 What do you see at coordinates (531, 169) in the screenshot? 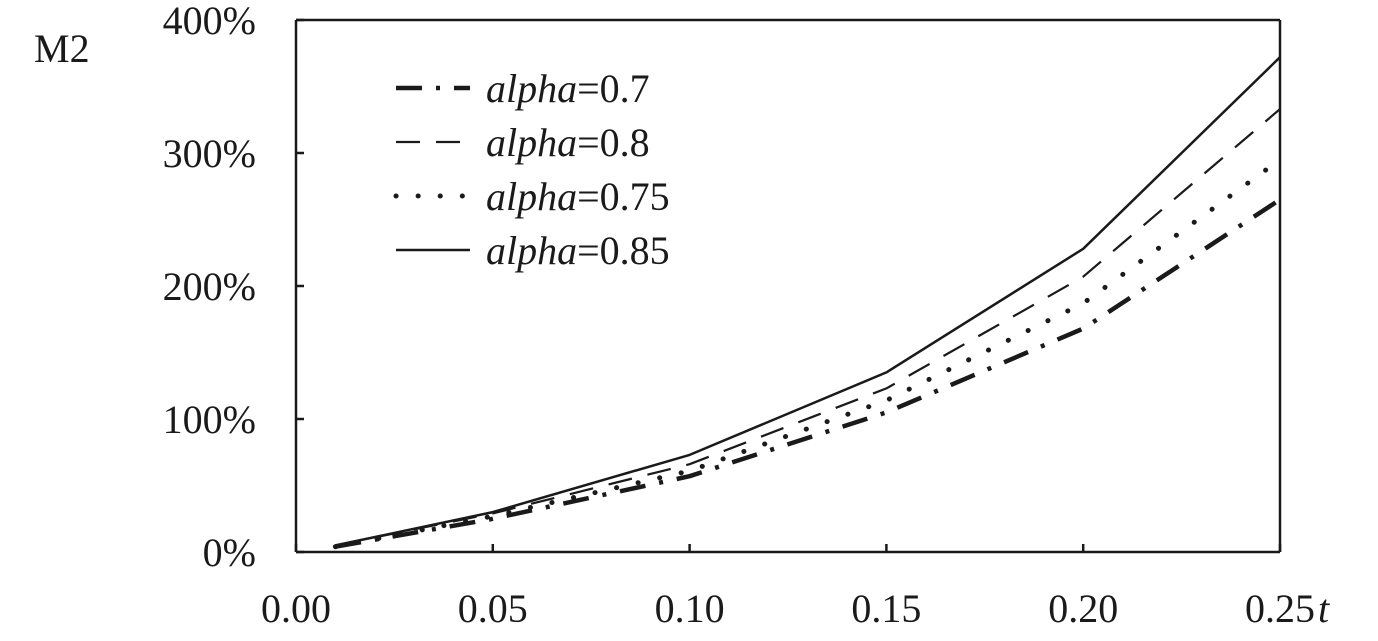
I see `legend: alpha=0.7 alpha=0.8 alpha=0.75 alpha=0.85` at bounding box center [531, 169].